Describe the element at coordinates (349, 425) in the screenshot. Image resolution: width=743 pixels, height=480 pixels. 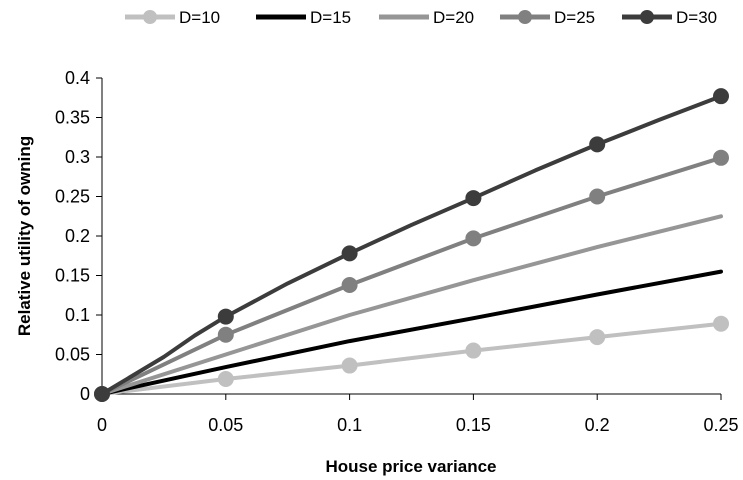
I see `x-tick-label: 0.1` at that location.